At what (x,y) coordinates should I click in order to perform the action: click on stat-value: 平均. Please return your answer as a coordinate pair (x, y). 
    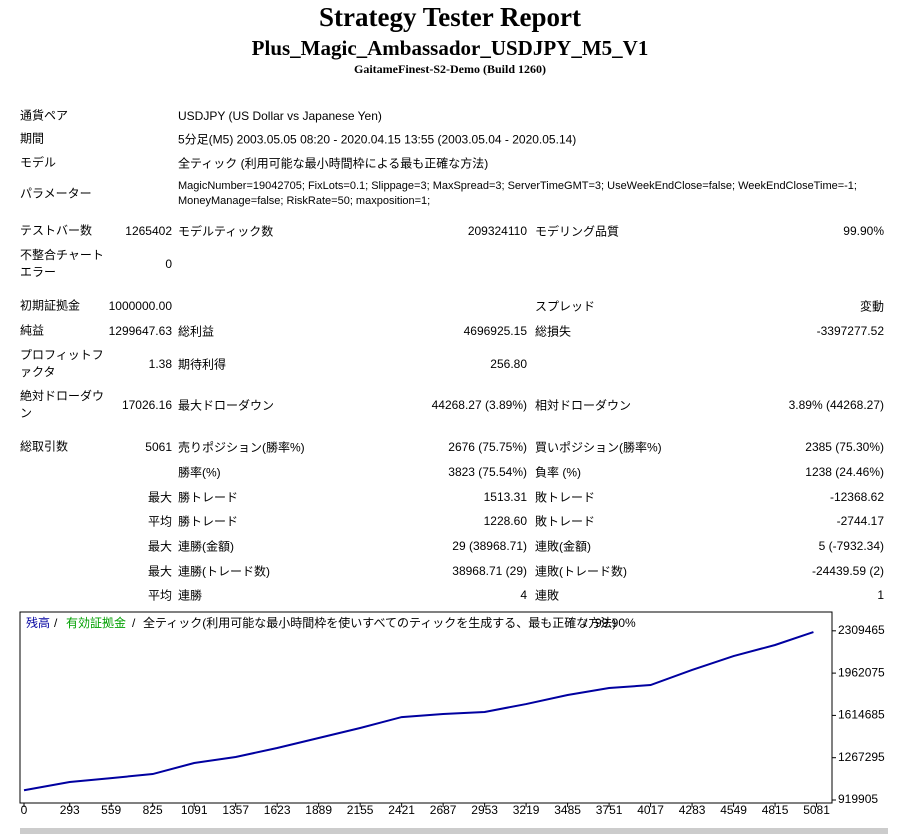
    Looking at the image, I should click on (159, 595).